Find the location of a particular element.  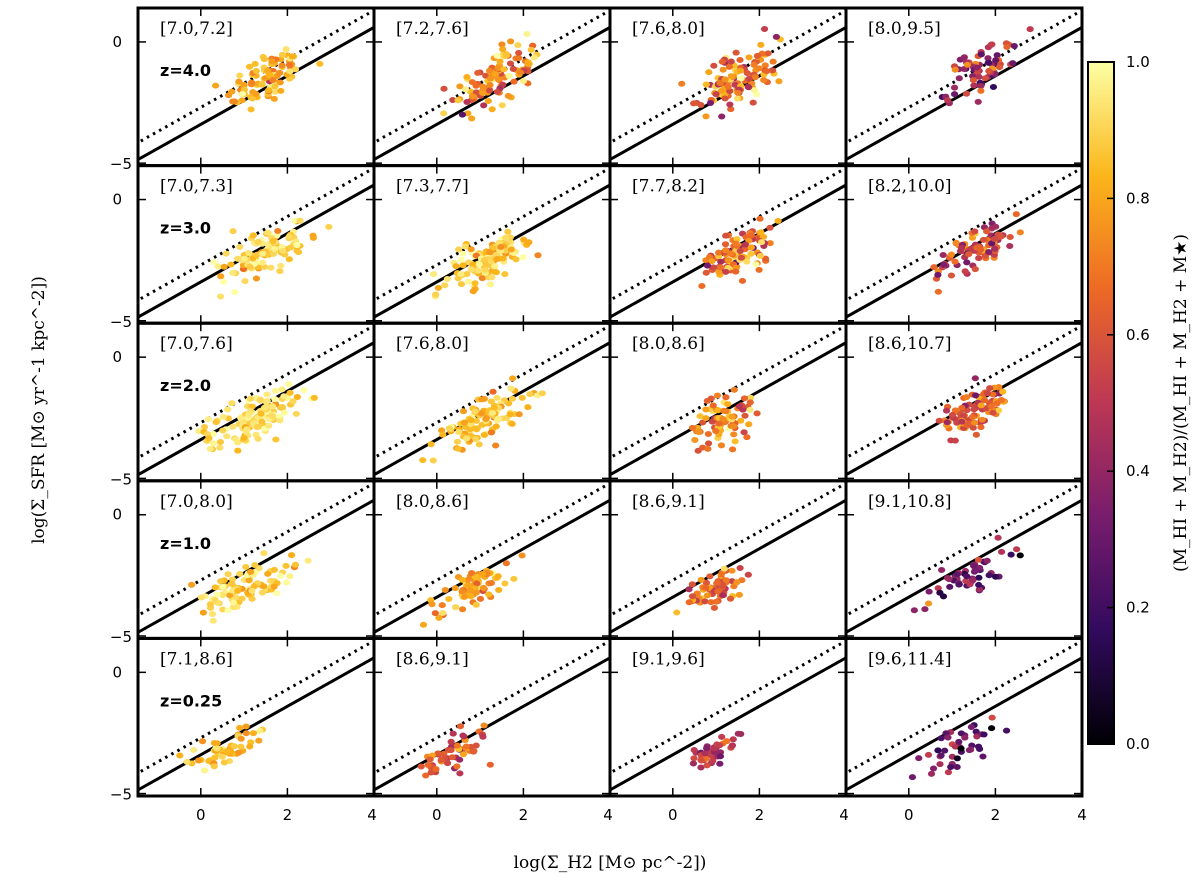

y-axis-label: log(Σ_SFR [M⊙ yr^-1 kpc^-2]) is located at coordinates (39, 410).